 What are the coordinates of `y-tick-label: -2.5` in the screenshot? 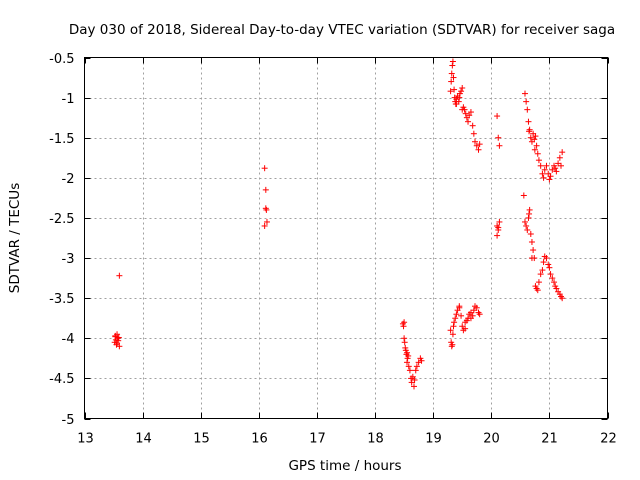 It's located at (61, 219).